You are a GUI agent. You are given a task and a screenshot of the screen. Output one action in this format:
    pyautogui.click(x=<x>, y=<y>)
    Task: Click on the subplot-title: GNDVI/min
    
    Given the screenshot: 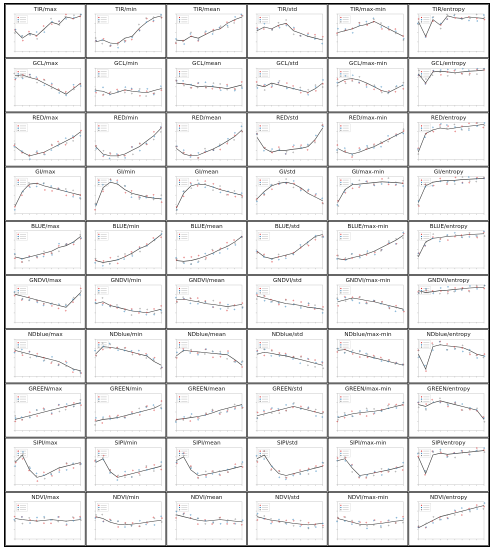 What is the action you would take?
    pyautogui.click(x=126, y=281)
    